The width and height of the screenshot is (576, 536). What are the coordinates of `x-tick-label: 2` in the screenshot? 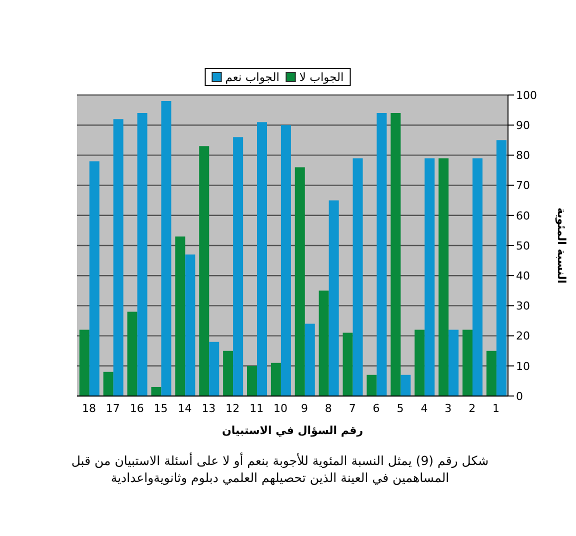 It's located at (472, 408).